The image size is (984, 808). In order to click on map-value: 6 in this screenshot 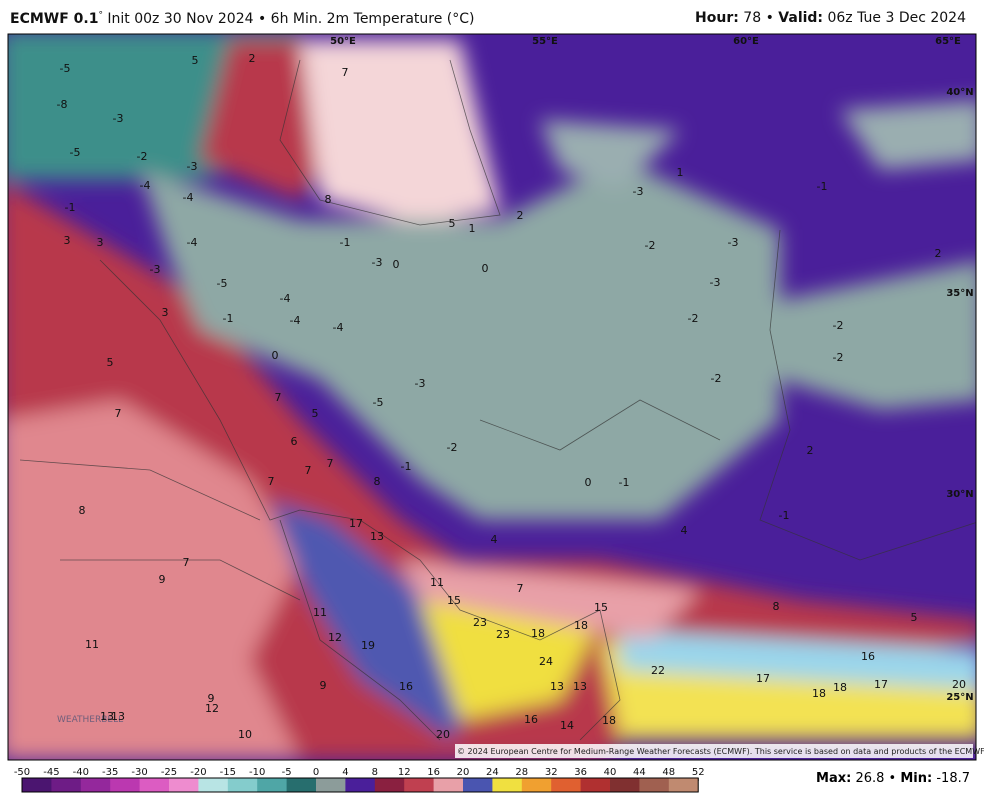, I will do `click(294, 441)`.